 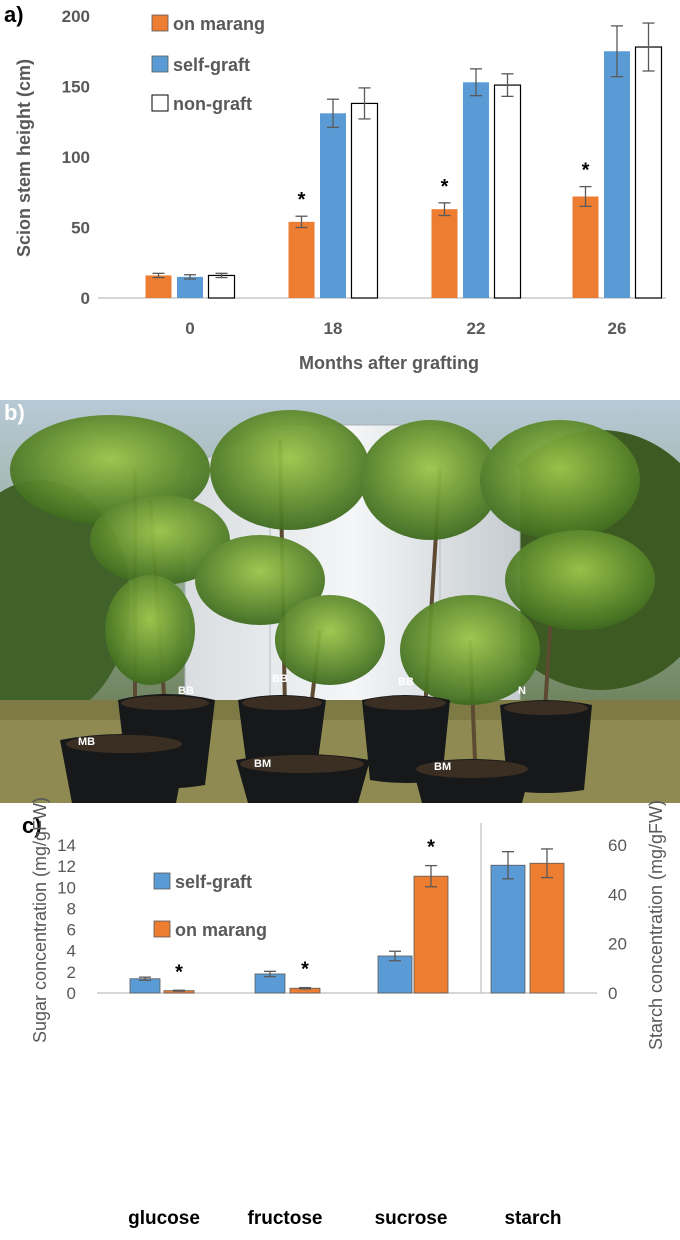 I want to click on plant-label: MB, so click(x=86, y=742).